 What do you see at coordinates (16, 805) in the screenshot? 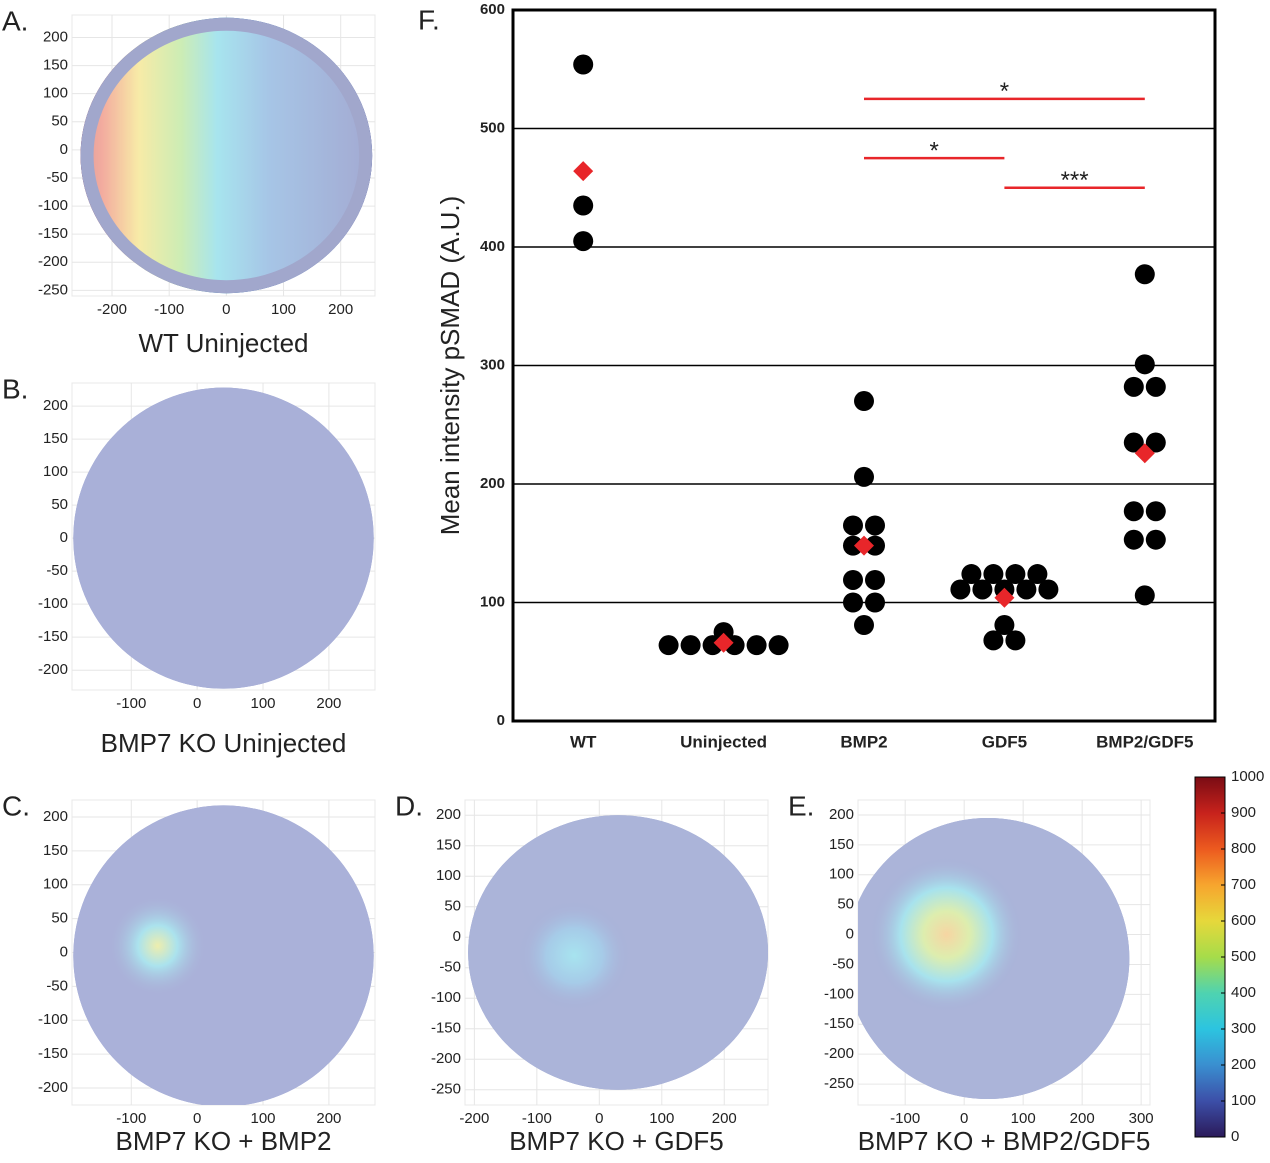
I see `panel-label: C.` at bounding box center [16, 805].